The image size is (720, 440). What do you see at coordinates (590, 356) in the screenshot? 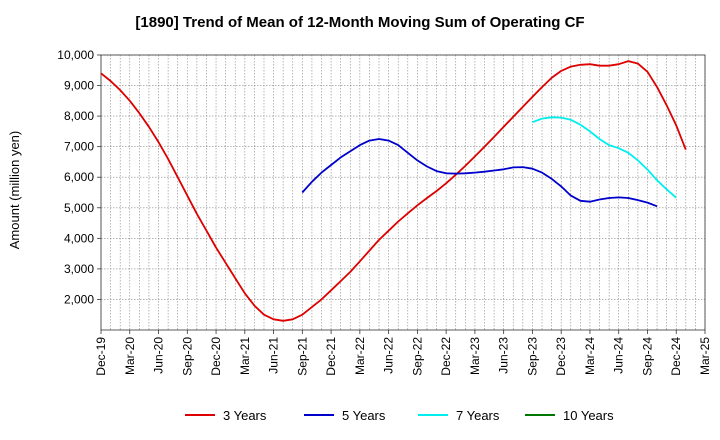
I see `x-tick-label: Mar-24` at bounding box center [590, 356].